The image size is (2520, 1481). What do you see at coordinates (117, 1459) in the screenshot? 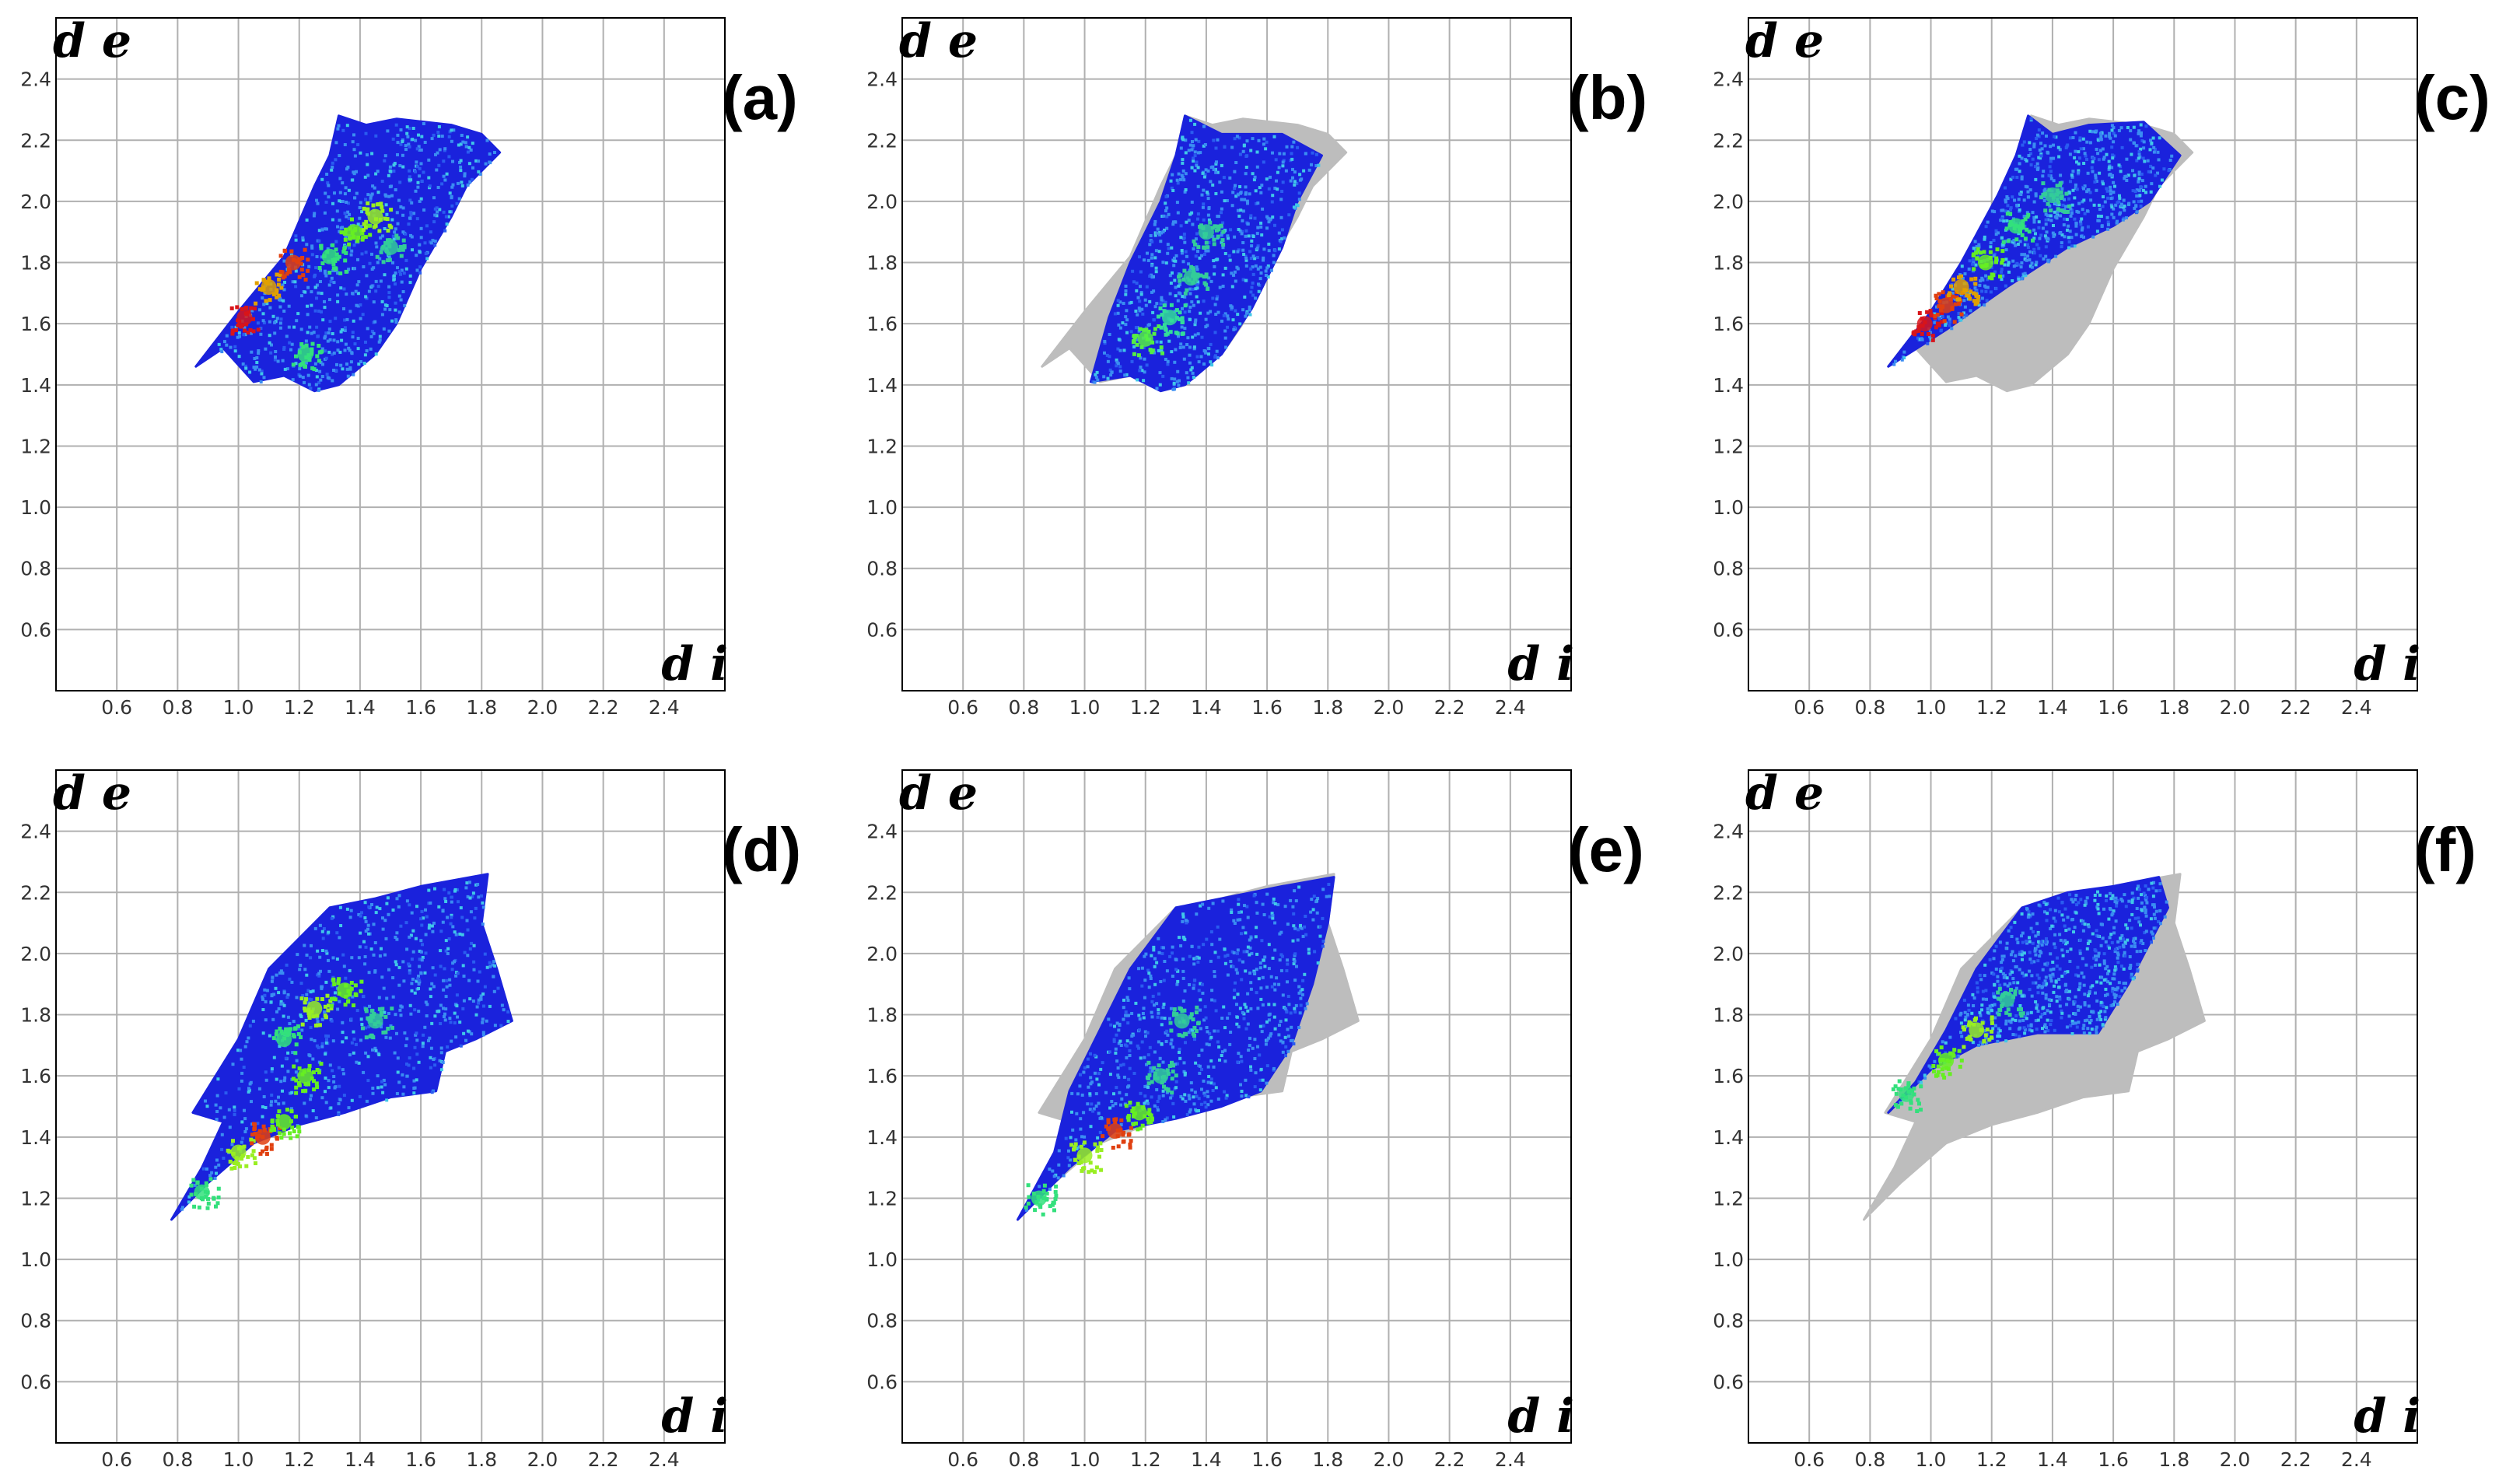
I see `x-tick-label: 0.6` at bounding box center [117, 1459].